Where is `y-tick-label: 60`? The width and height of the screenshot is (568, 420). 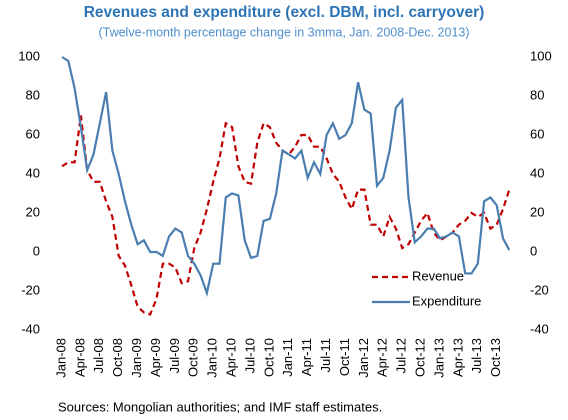
y-tick-label: 60 is located at coordinates (33, 133).